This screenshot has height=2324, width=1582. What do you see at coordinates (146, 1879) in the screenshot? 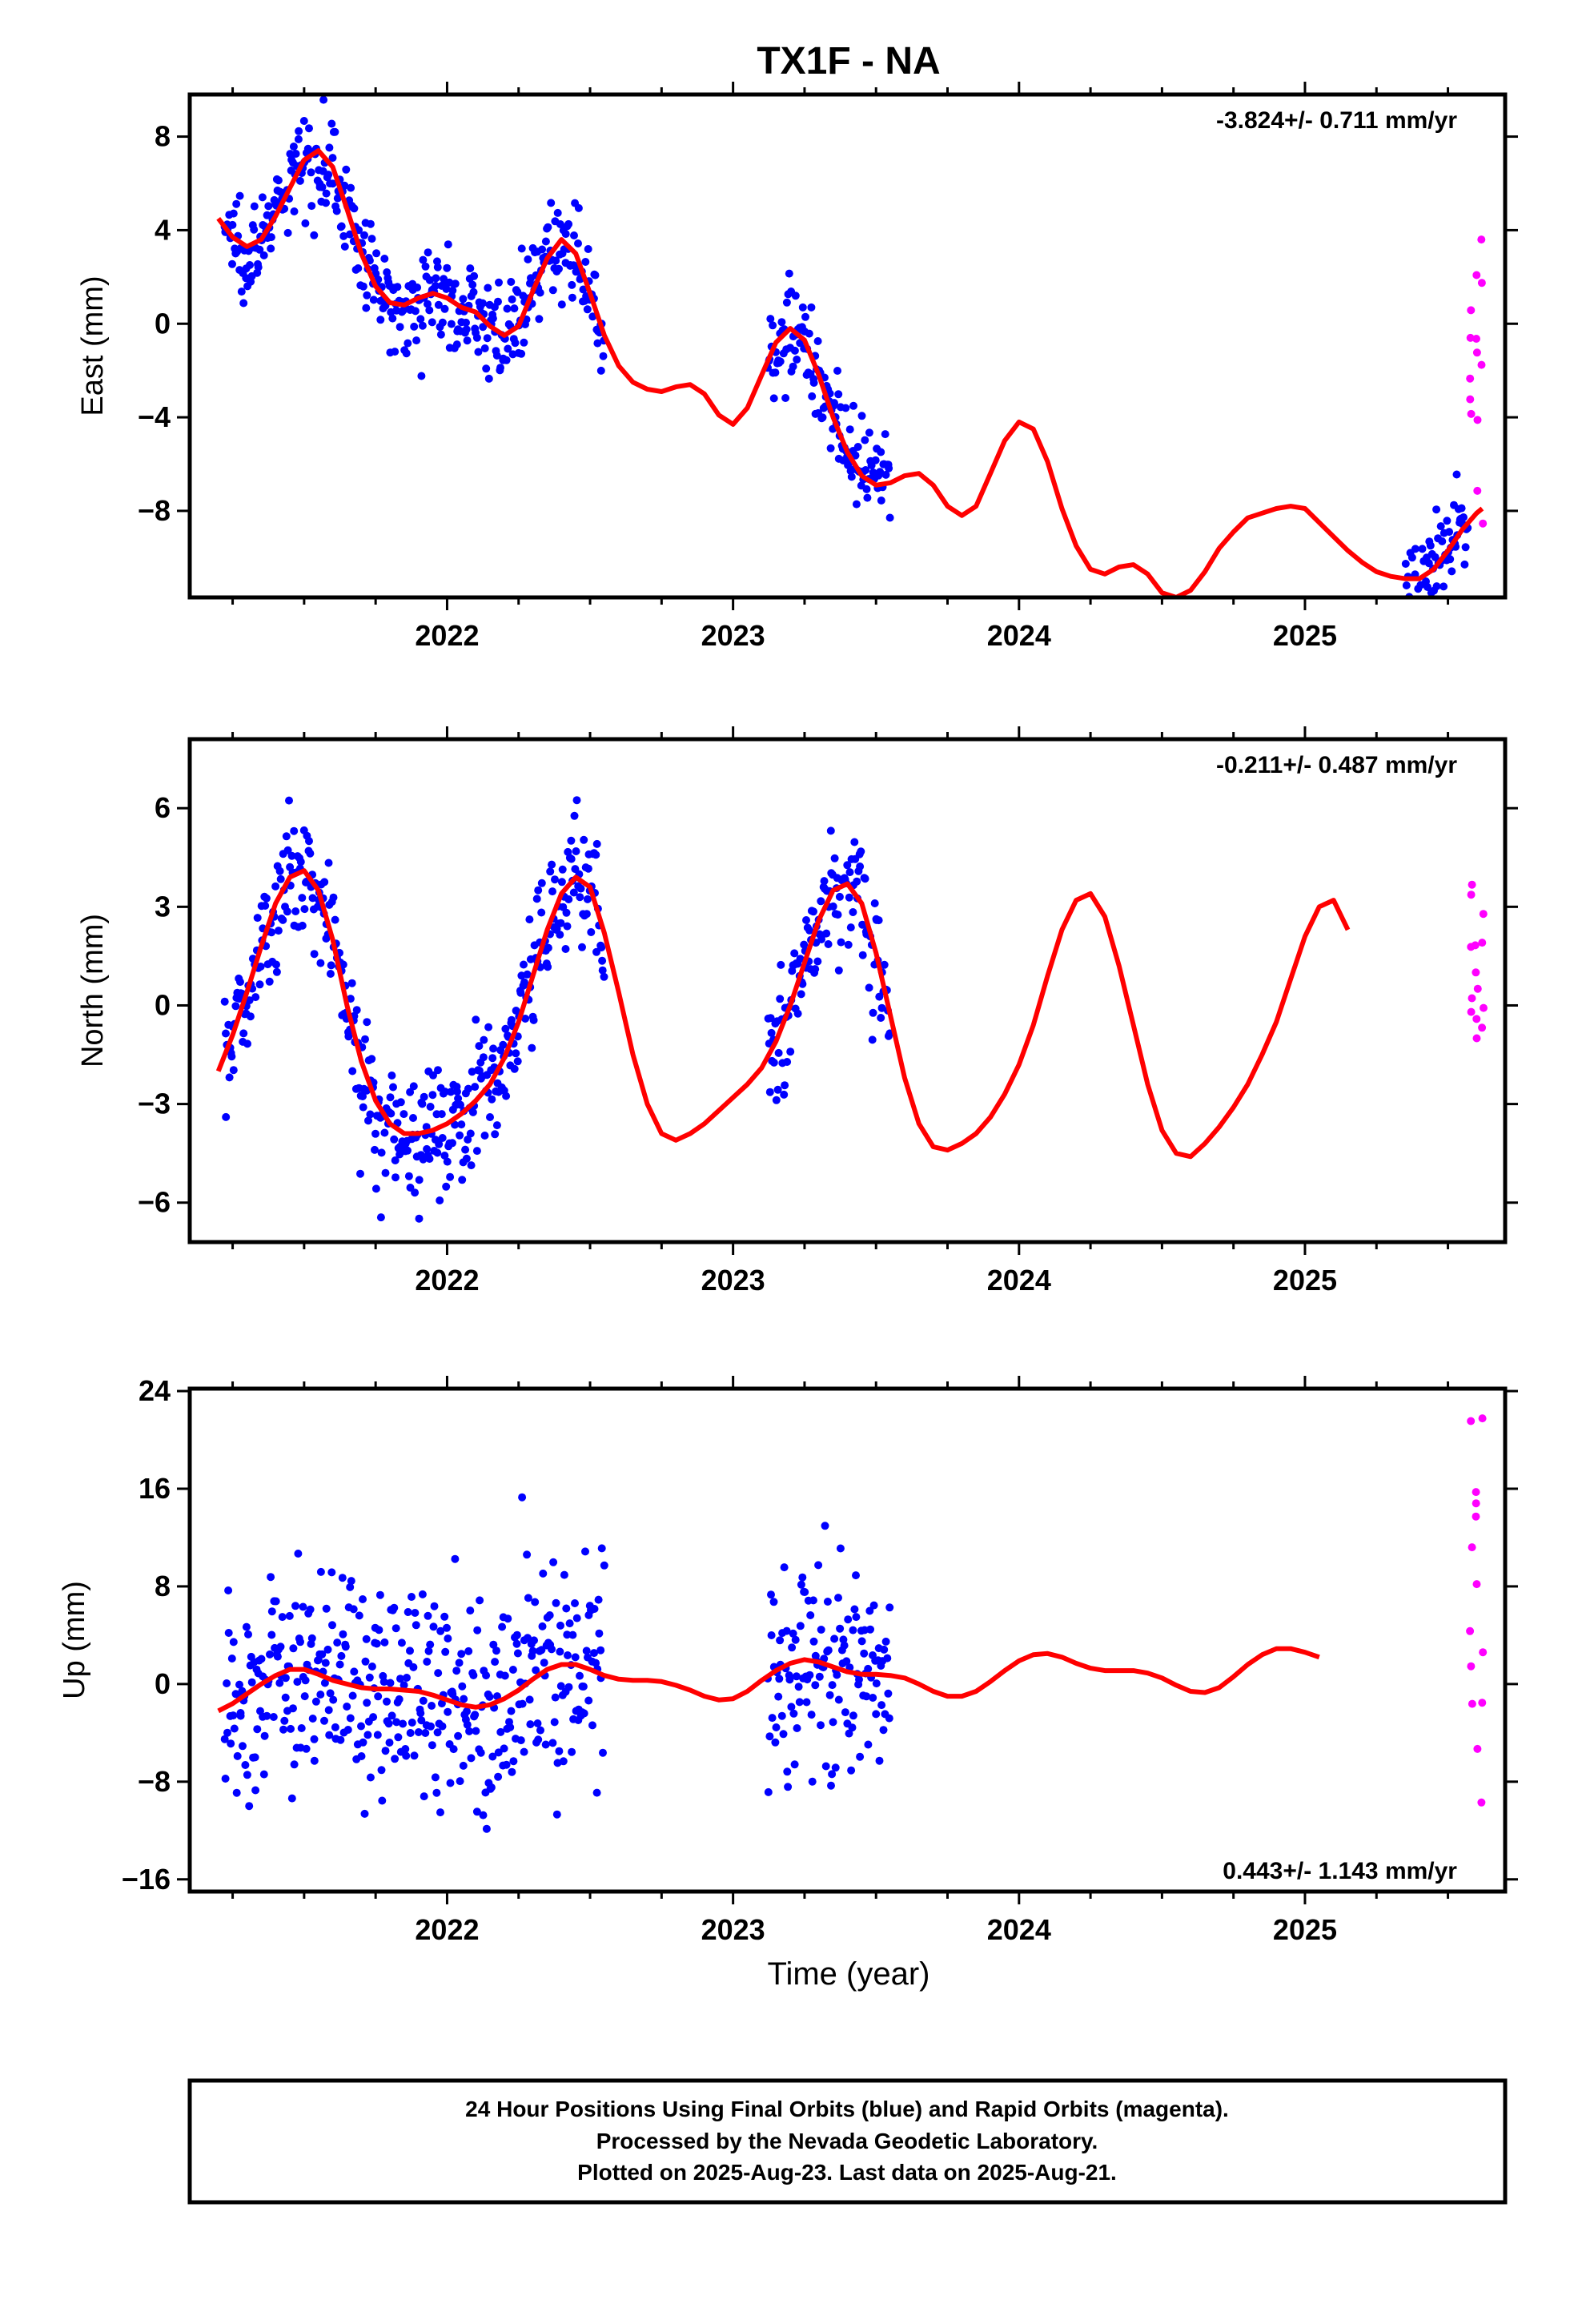
I see `y-tick-label: −16` at bounding box center [146, 1879].